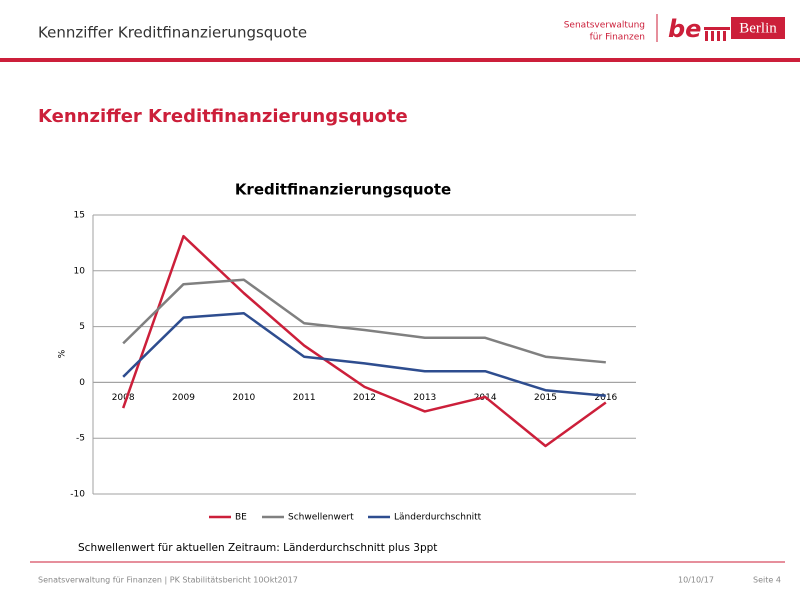  Describe the element at coordinates (172, 33) in the screenshot. I see `header-title: Kennziffer Kreditfinanzierungsquote` at that location.